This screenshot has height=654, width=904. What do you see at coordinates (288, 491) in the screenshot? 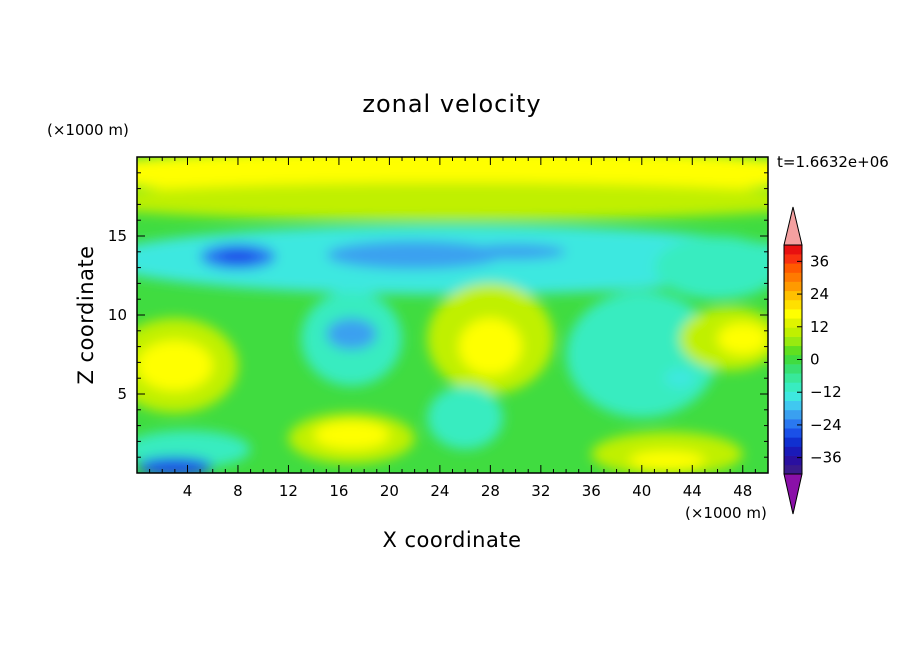
I see `x-tick-label: 12` at bounding box center [288, 491].